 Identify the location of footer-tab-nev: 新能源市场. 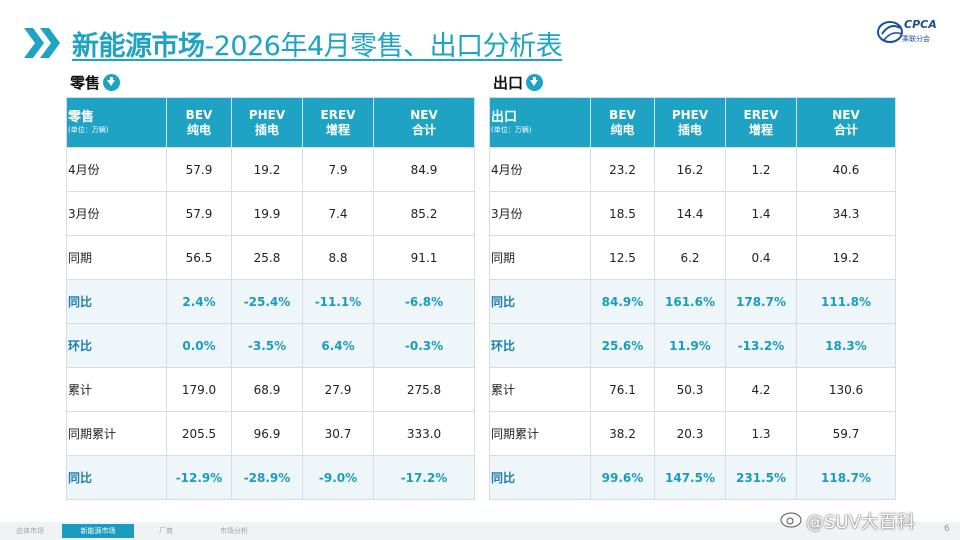
(98, 531).